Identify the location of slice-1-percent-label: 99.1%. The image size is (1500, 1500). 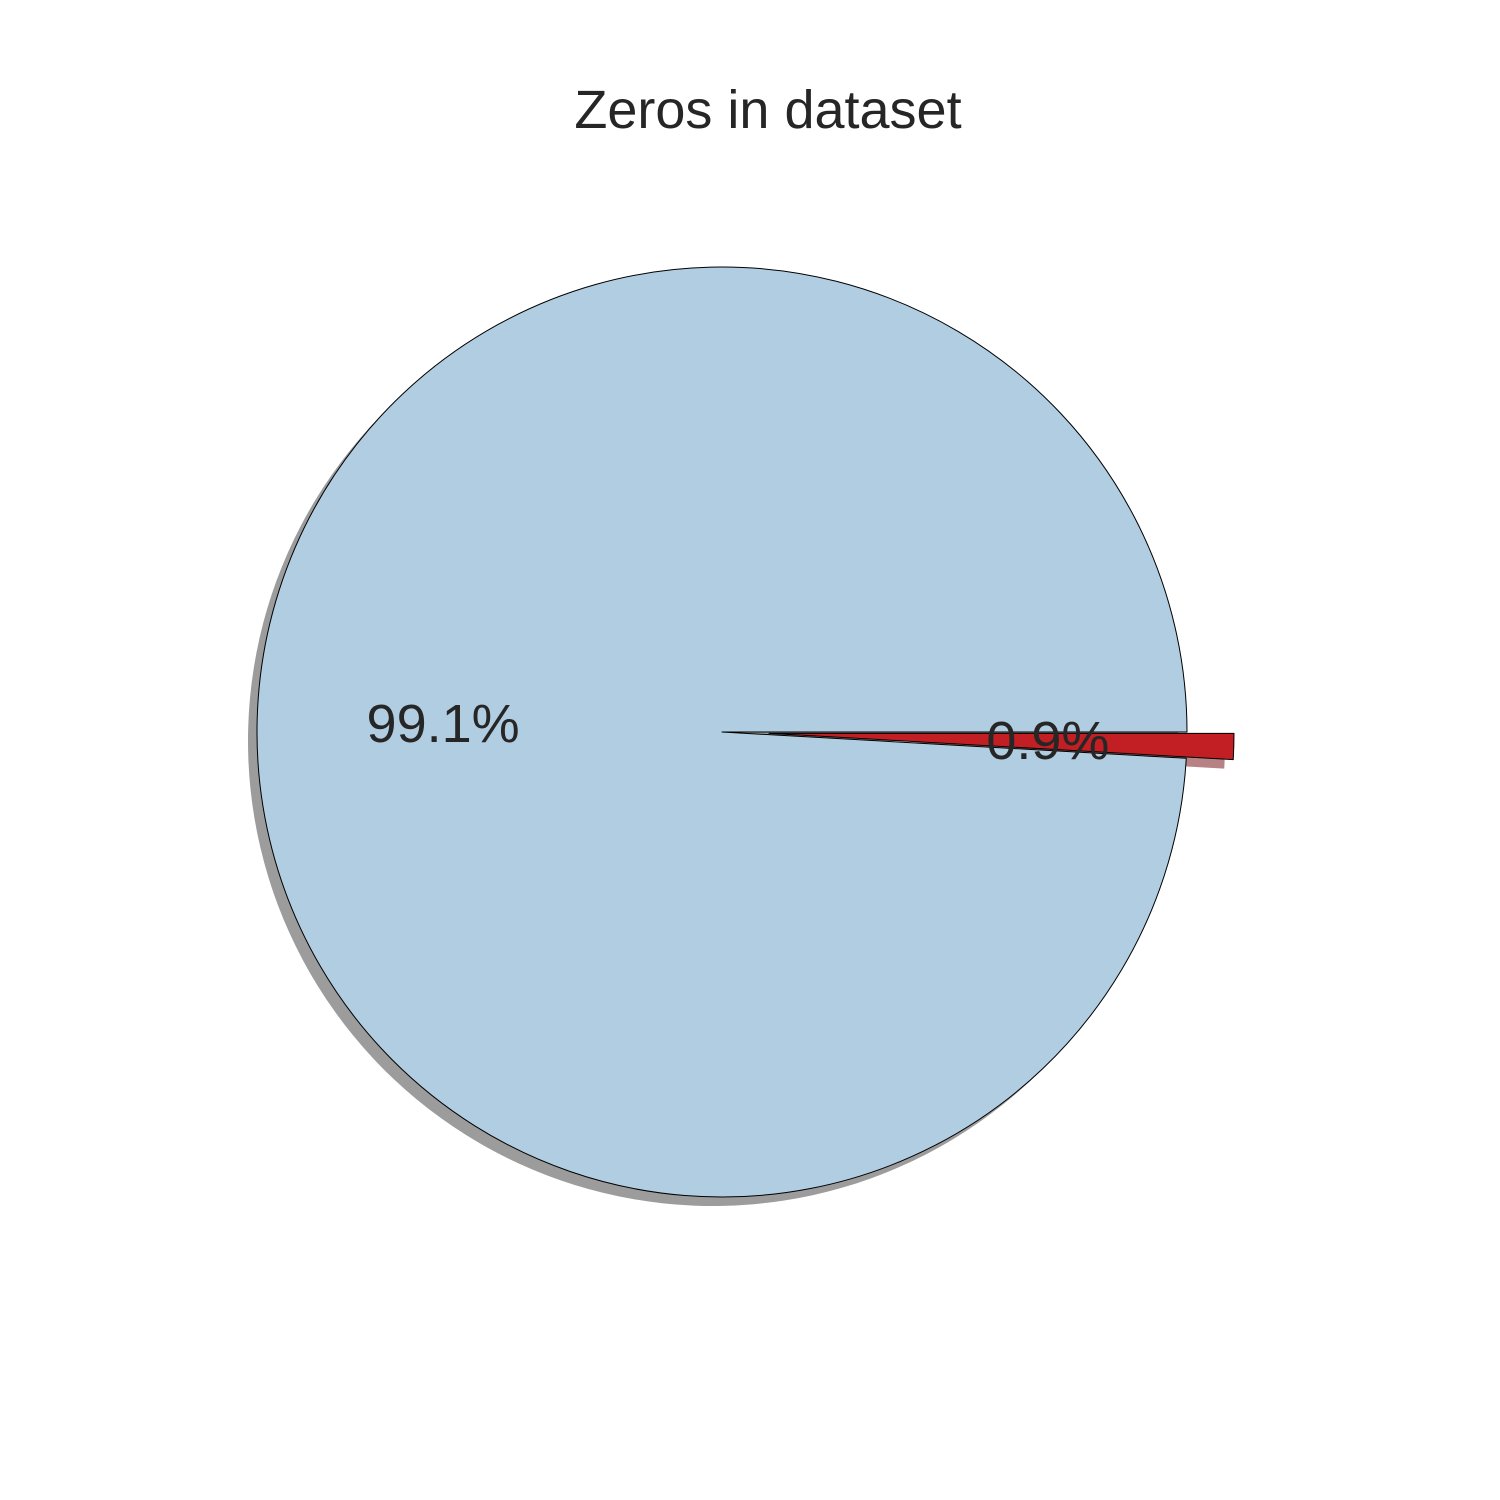
(443, 724).